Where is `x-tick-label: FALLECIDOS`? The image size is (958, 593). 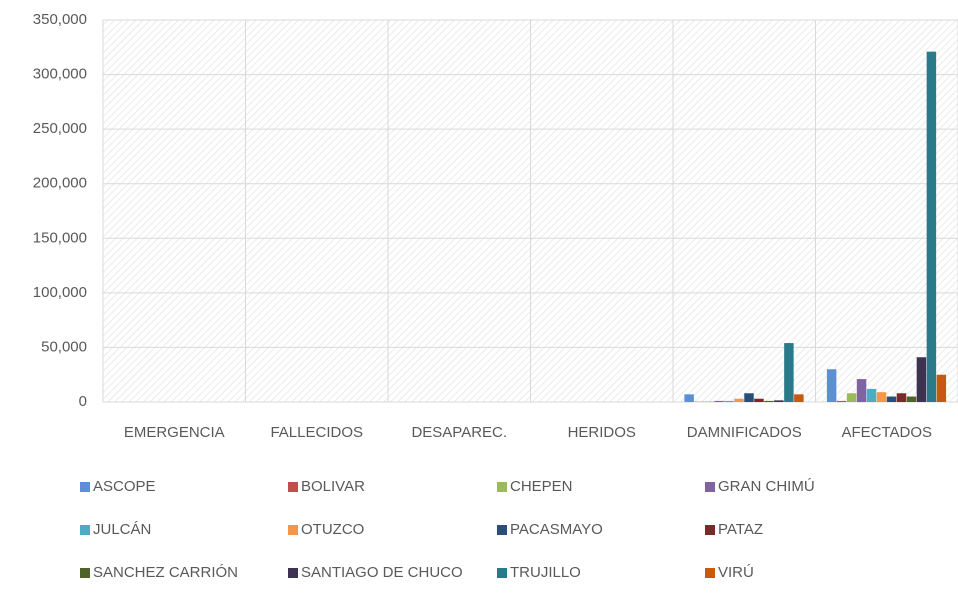 x-tick-label: FALLECIDOS is located at coordinates (316, 432).